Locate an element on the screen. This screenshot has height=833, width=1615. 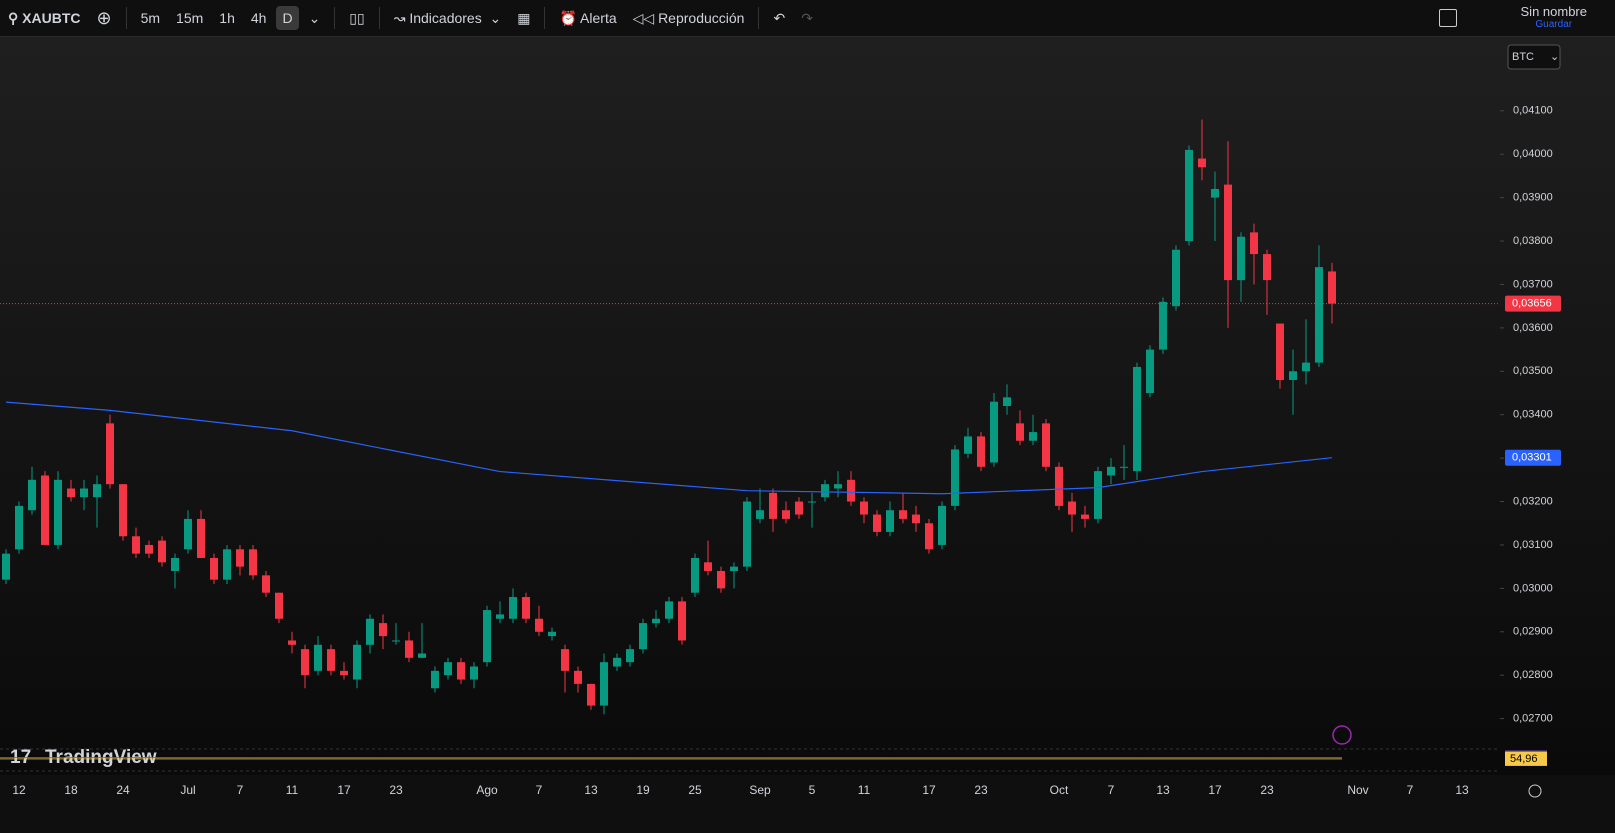
undo: ↶ is located at coordinates (779, 17).